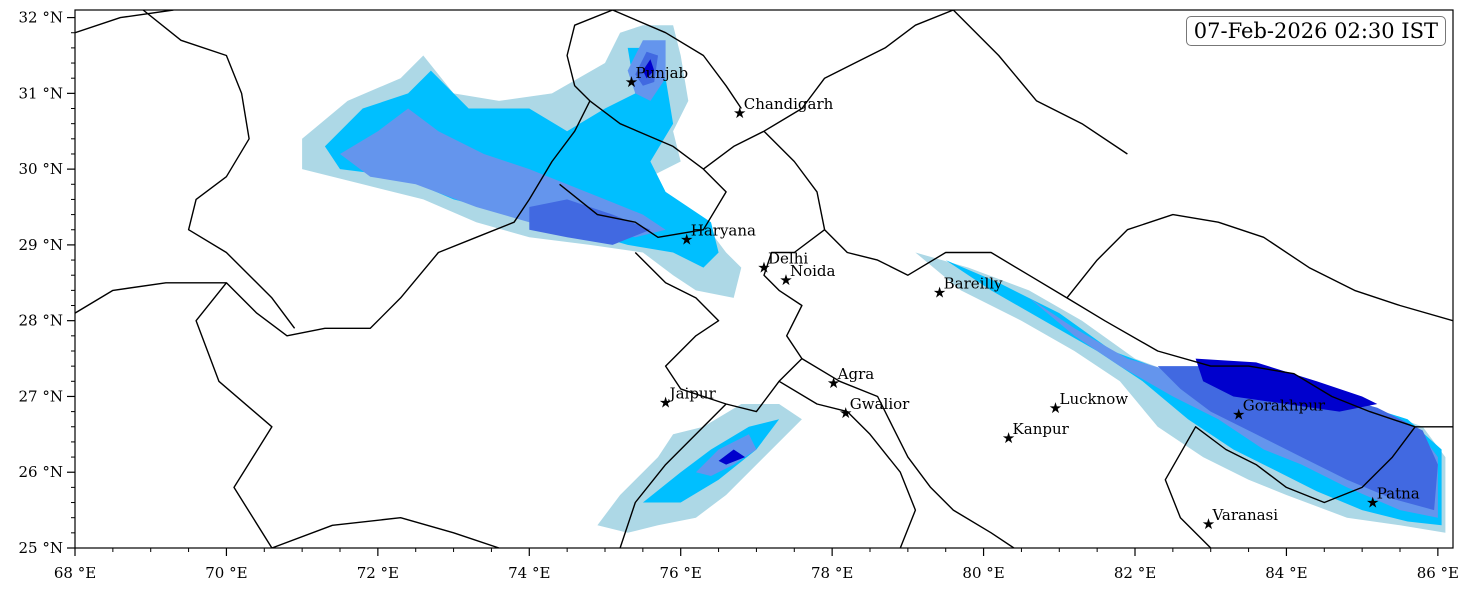 This screenshot has width=1471, height=591. Describe the element at coordinates (631, 82) in the screenshot. I see `city-marker-punjab: ★` at that location.